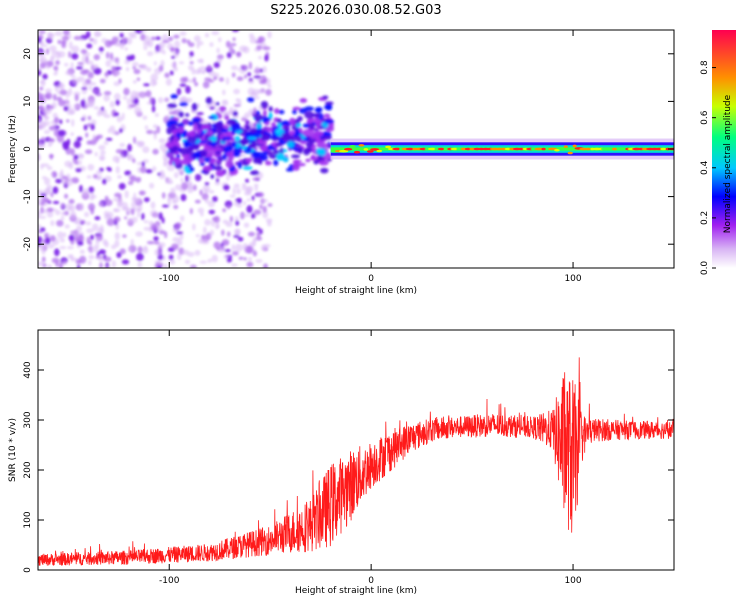 The width and height of the screenshot is (750, 600). I want to click on colorbar-ticks: 0.0 0.2 0.4 0.6 0.8, so click(708, 167).